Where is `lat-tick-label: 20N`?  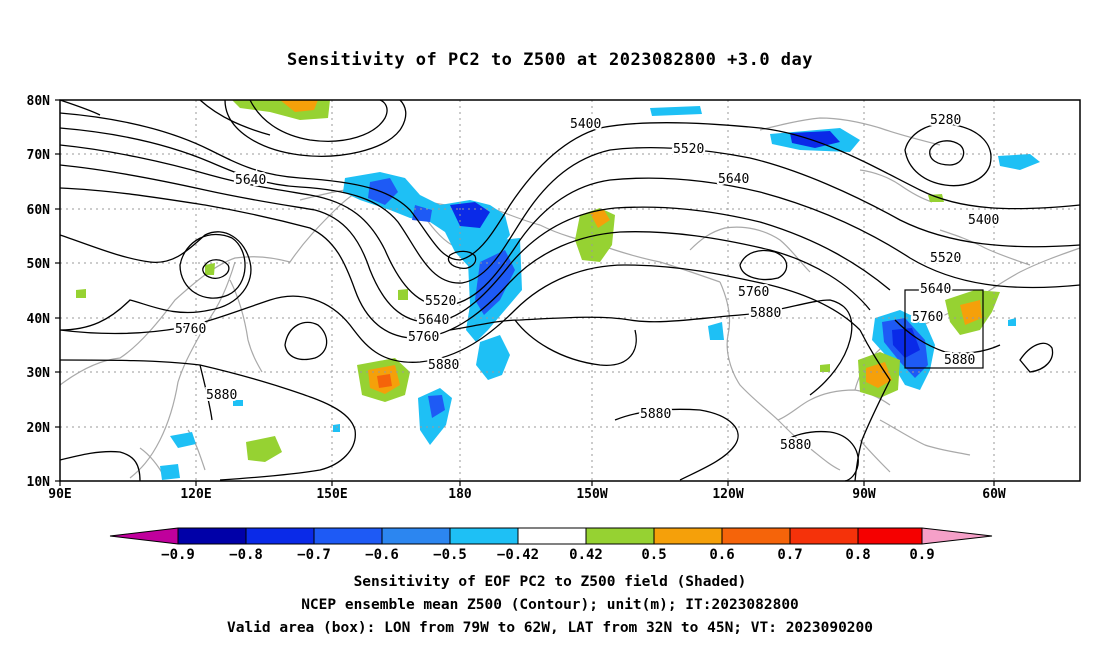
lat-tick-label: 20N is located at coordinates (39, 428).